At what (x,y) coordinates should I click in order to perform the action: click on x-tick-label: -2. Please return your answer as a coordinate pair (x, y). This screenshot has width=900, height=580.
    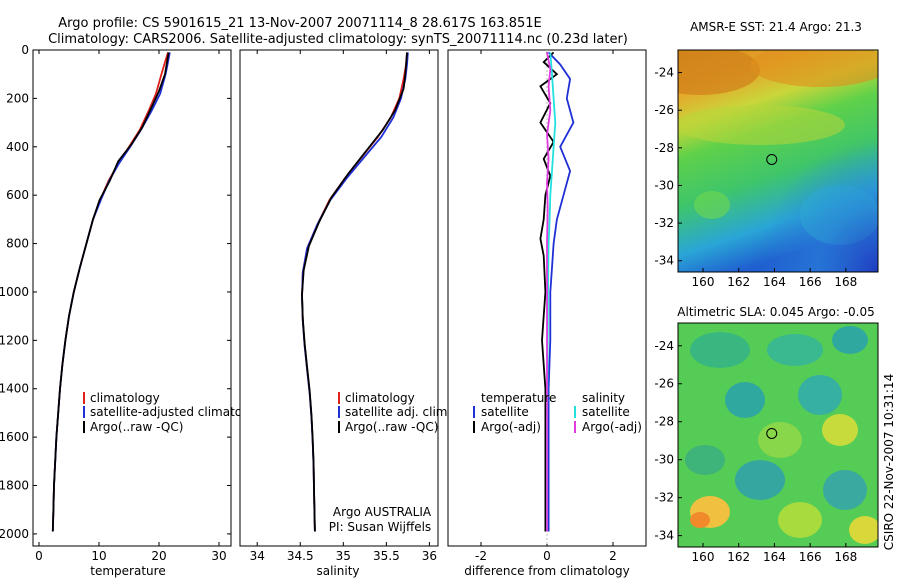
    Looking at the image, I should click on (481, 556).